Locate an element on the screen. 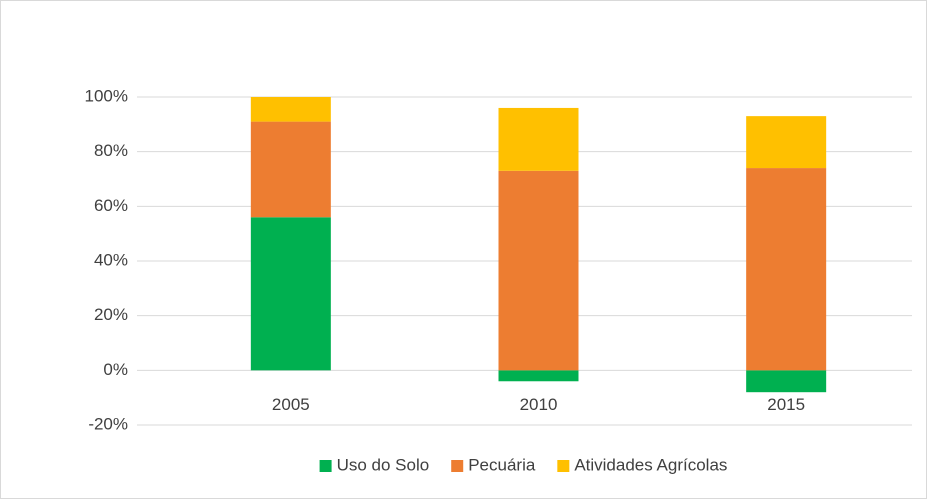  x-tick-label: 2010 is located at coordinates (539, 404).